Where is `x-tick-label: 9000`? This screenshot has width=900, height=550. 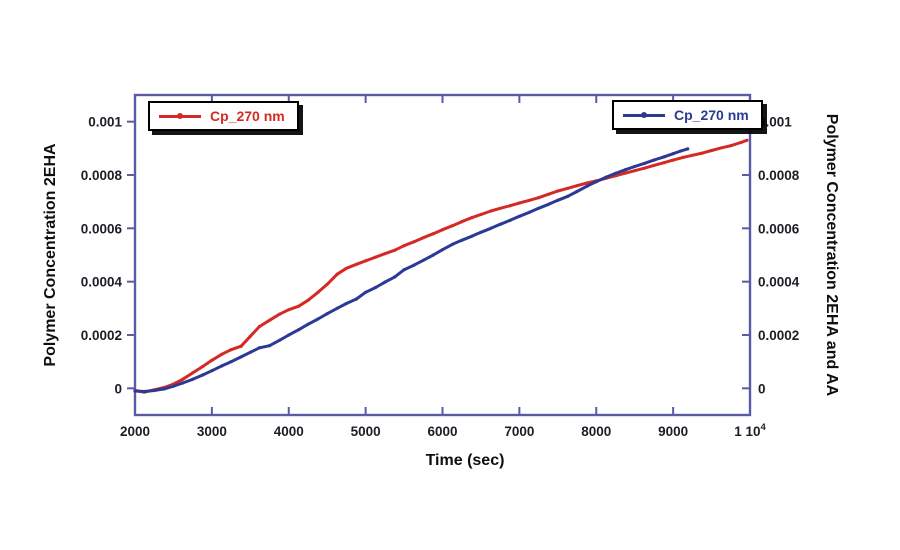 x-tick-label: 9000 is located at coordinates (673, 431).